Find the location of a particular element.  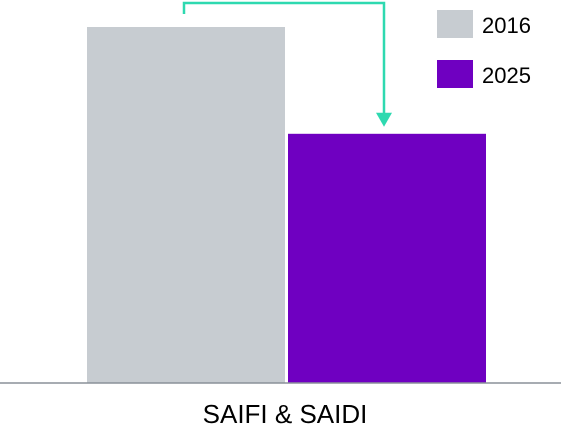

legend-swatch-2025 is located at coordinates (455, 74).